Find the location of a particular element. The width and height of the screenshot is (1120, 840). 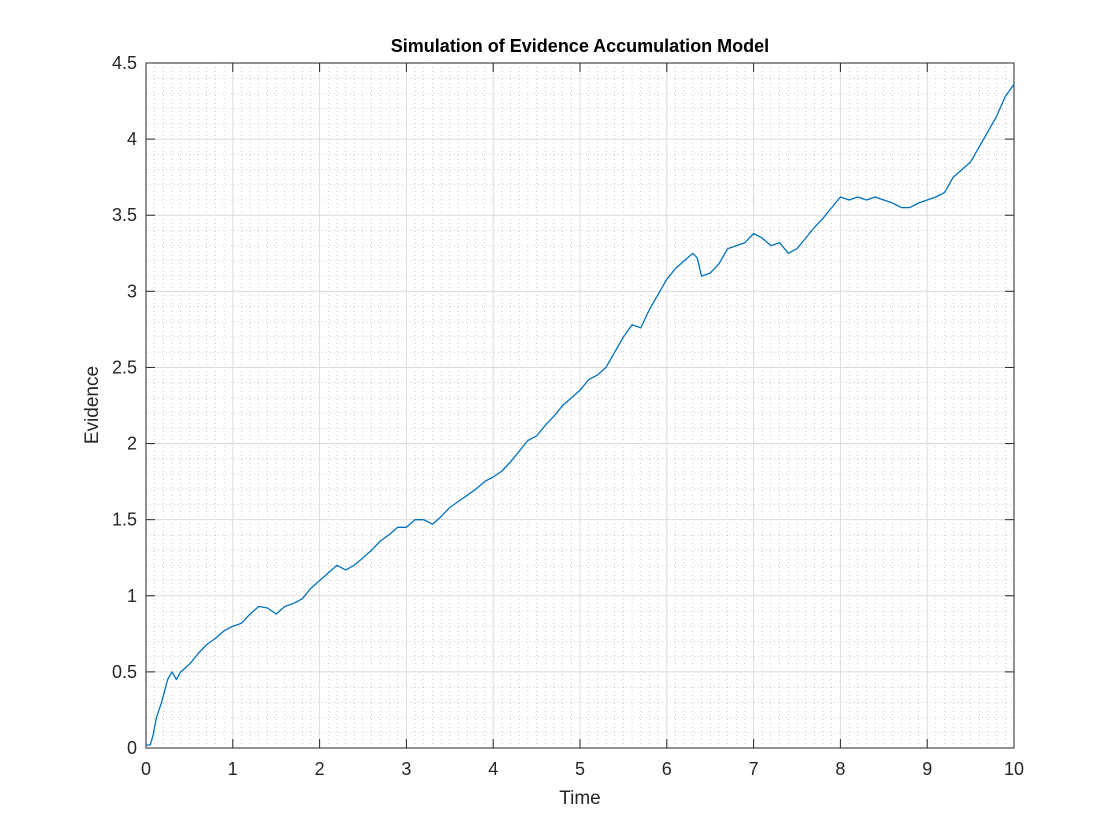

y-tick-label: 4.5 is located at coordinates (124, 63).